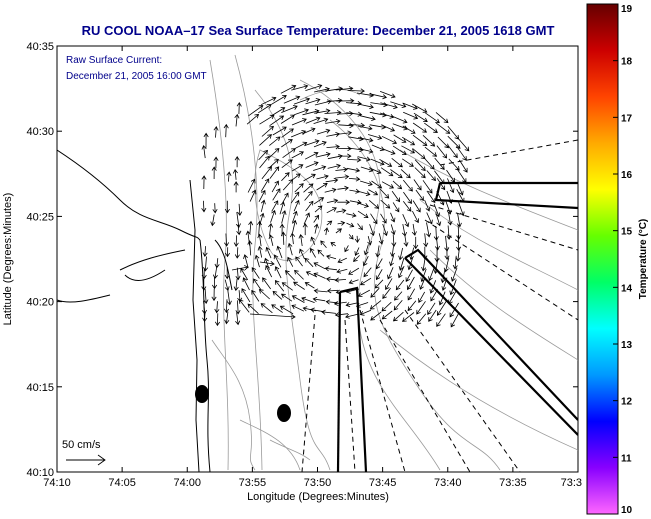  What do you see at coordinates (253, 483) in the screenshot?
I see `x-tick-label: 73:55` at bounding box center [253, 483].